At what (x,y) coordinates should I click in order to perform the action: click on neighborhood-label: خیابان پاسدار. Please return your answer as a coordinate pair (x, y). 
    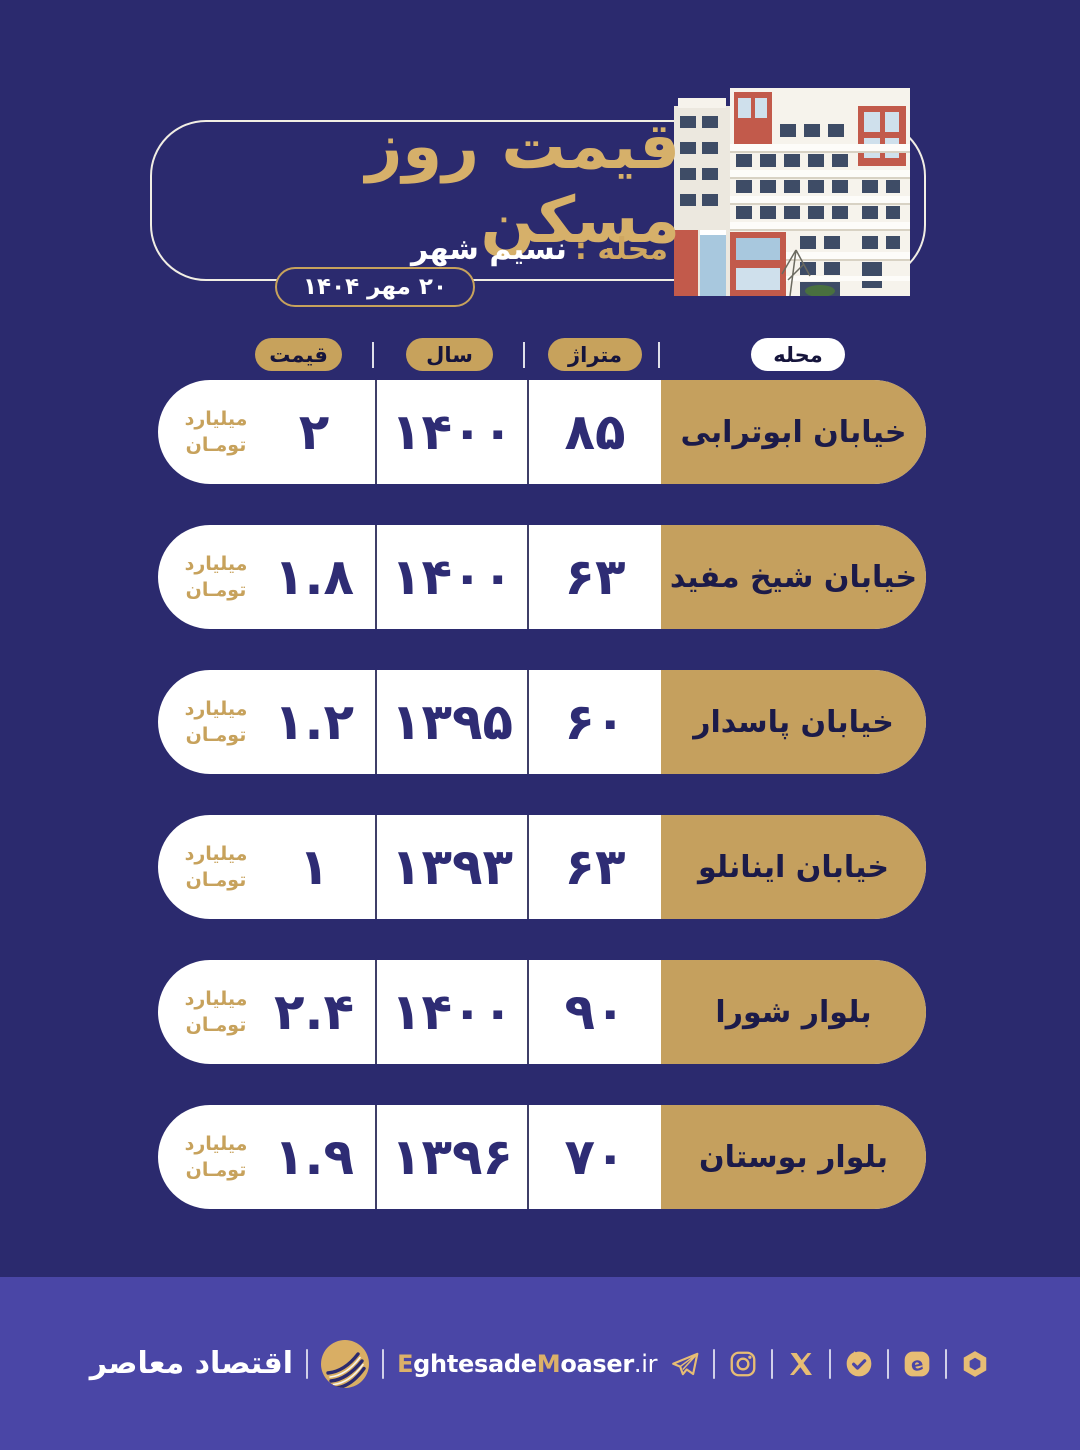
    Looking at the image, I should click on (793, 722).